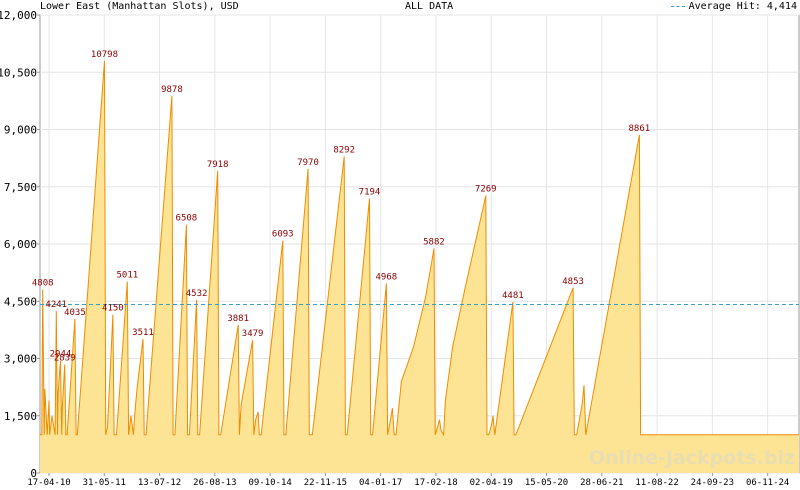  What do you see at coordinates (742, 6) in the screenshot?
I see `legend-label: Average Hit: 4,414` at bounding box center [742, 6].